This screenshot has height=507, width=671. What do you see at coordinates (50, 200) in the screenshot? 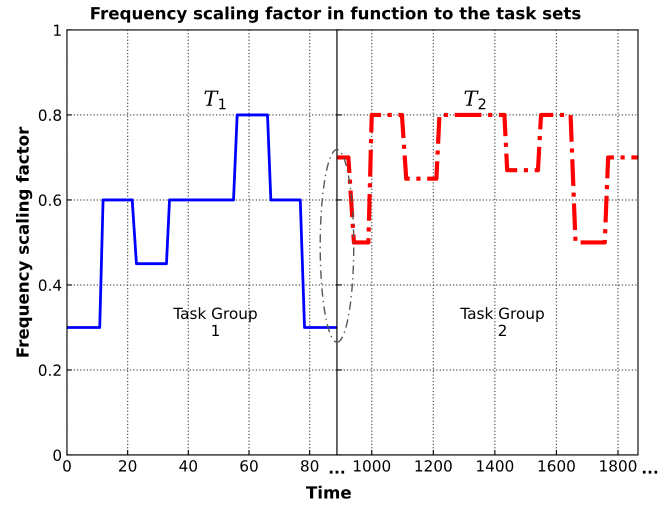
I see `y-tick-label: 0.6` at bounding box center [50, 200].